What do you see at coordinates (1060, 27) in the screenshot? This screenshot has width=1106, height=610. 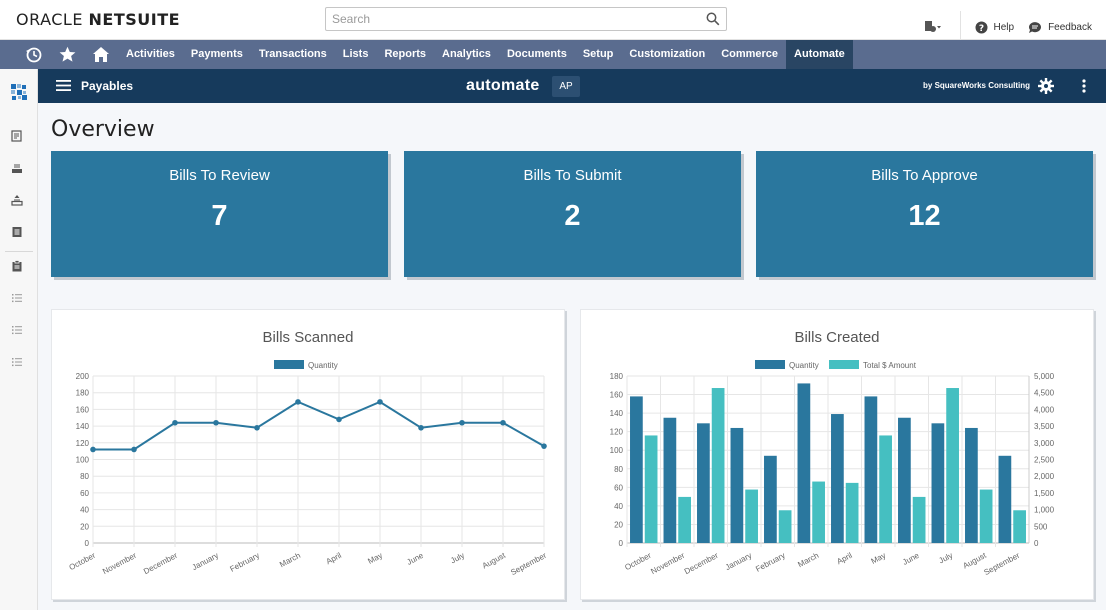 I see `feedback-link: Feedback` at bounding box center [1060, 27].